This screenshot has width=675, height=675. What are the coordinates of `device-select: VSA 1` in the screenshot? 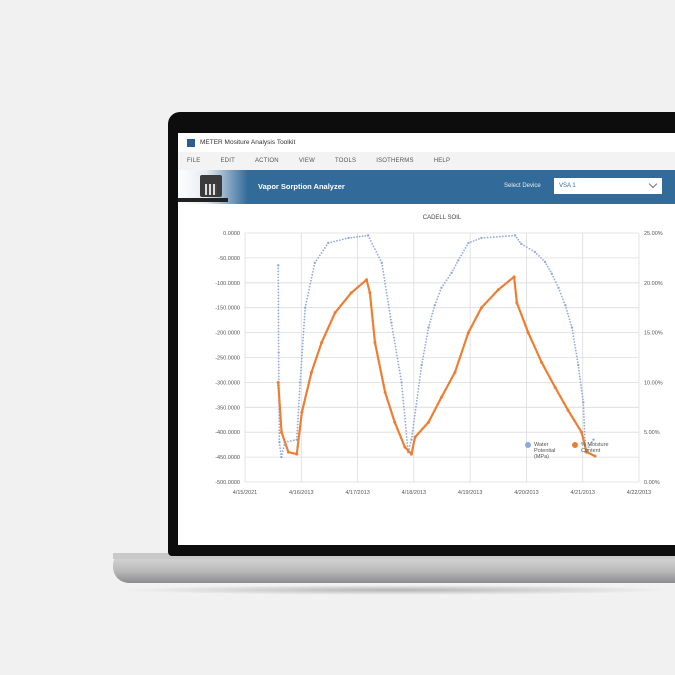 It's located at (608, 186).